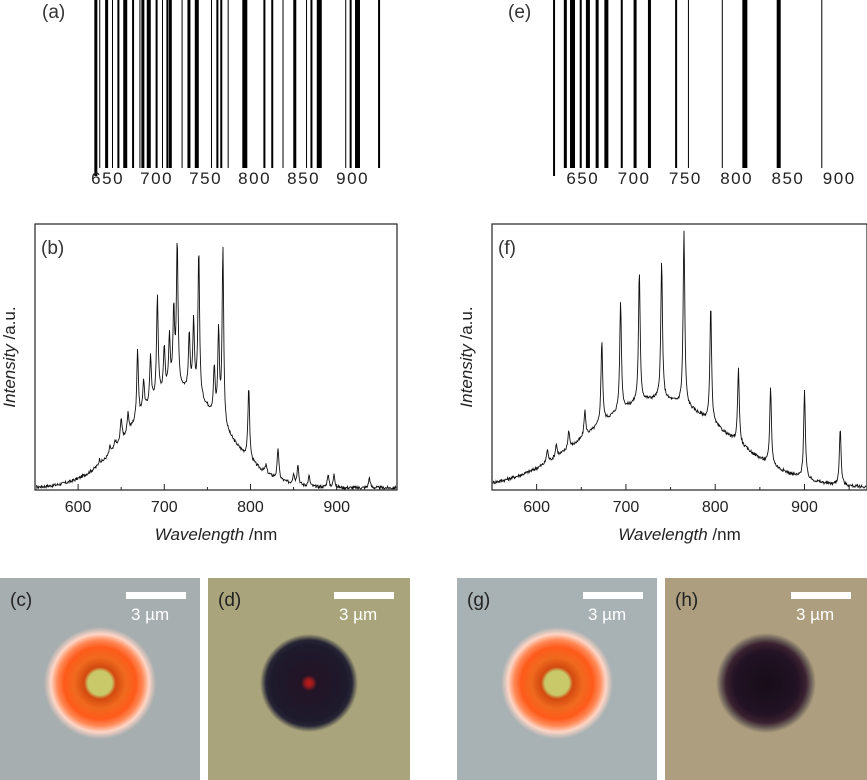 The height and width of the screenshot is (780, 867). Describe the element at coordinates (766, 679) in the screenshot. I see `micrograph-h: (h) 3 µm` at that location.